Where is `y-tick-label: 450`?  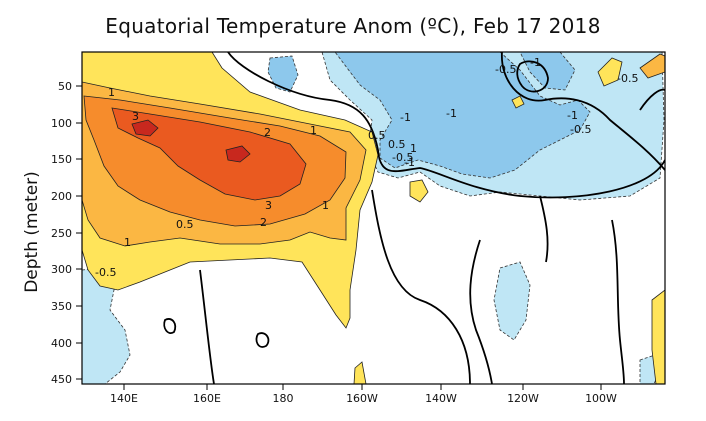
y-tick-label: 450 is located at coordinates (61, 379).